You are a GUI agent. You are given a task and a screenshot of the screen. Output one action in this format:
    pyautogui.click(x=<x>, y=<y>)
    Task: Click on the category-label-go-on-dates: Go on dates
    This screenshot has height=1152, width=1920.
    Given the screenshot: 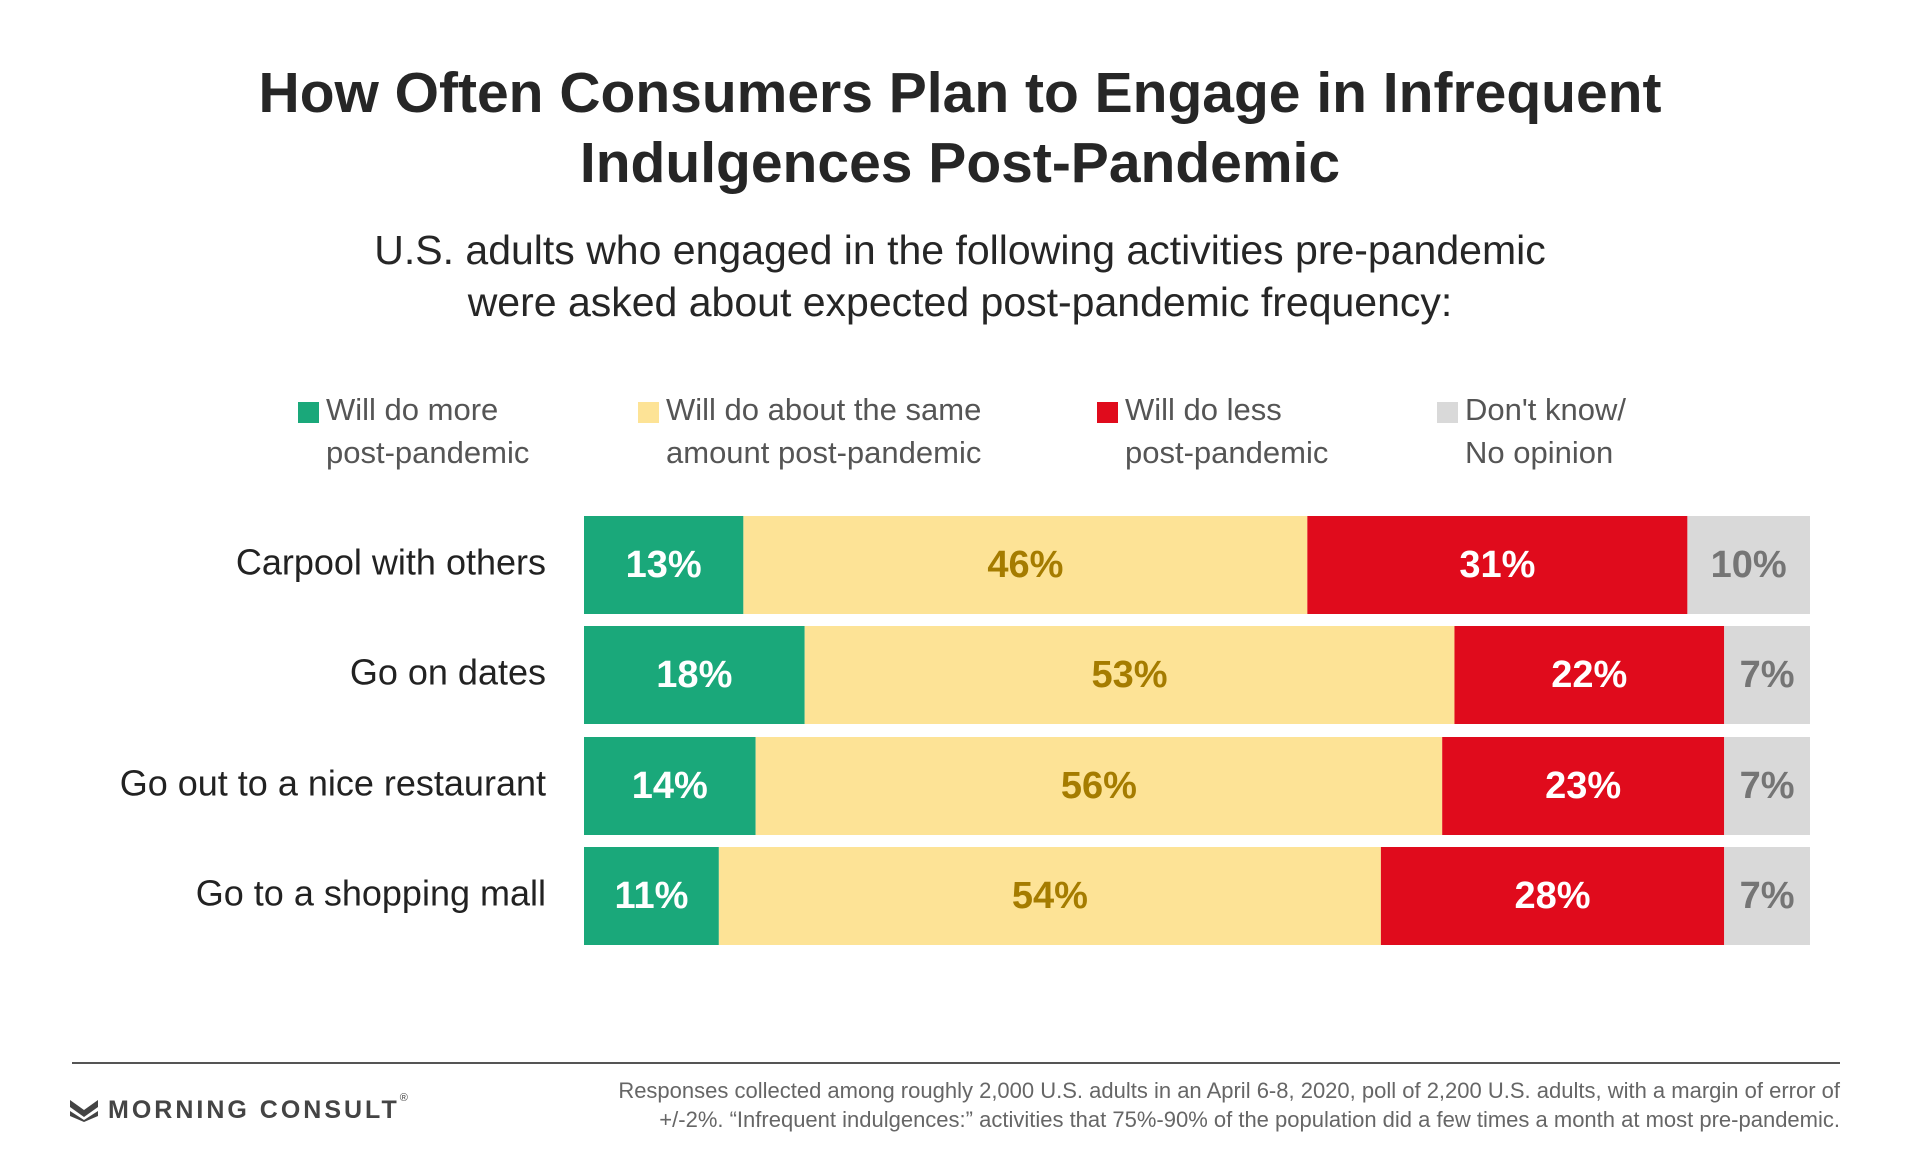 What is the action you would take?
    pyautogui.click(x=448, y=672)
    